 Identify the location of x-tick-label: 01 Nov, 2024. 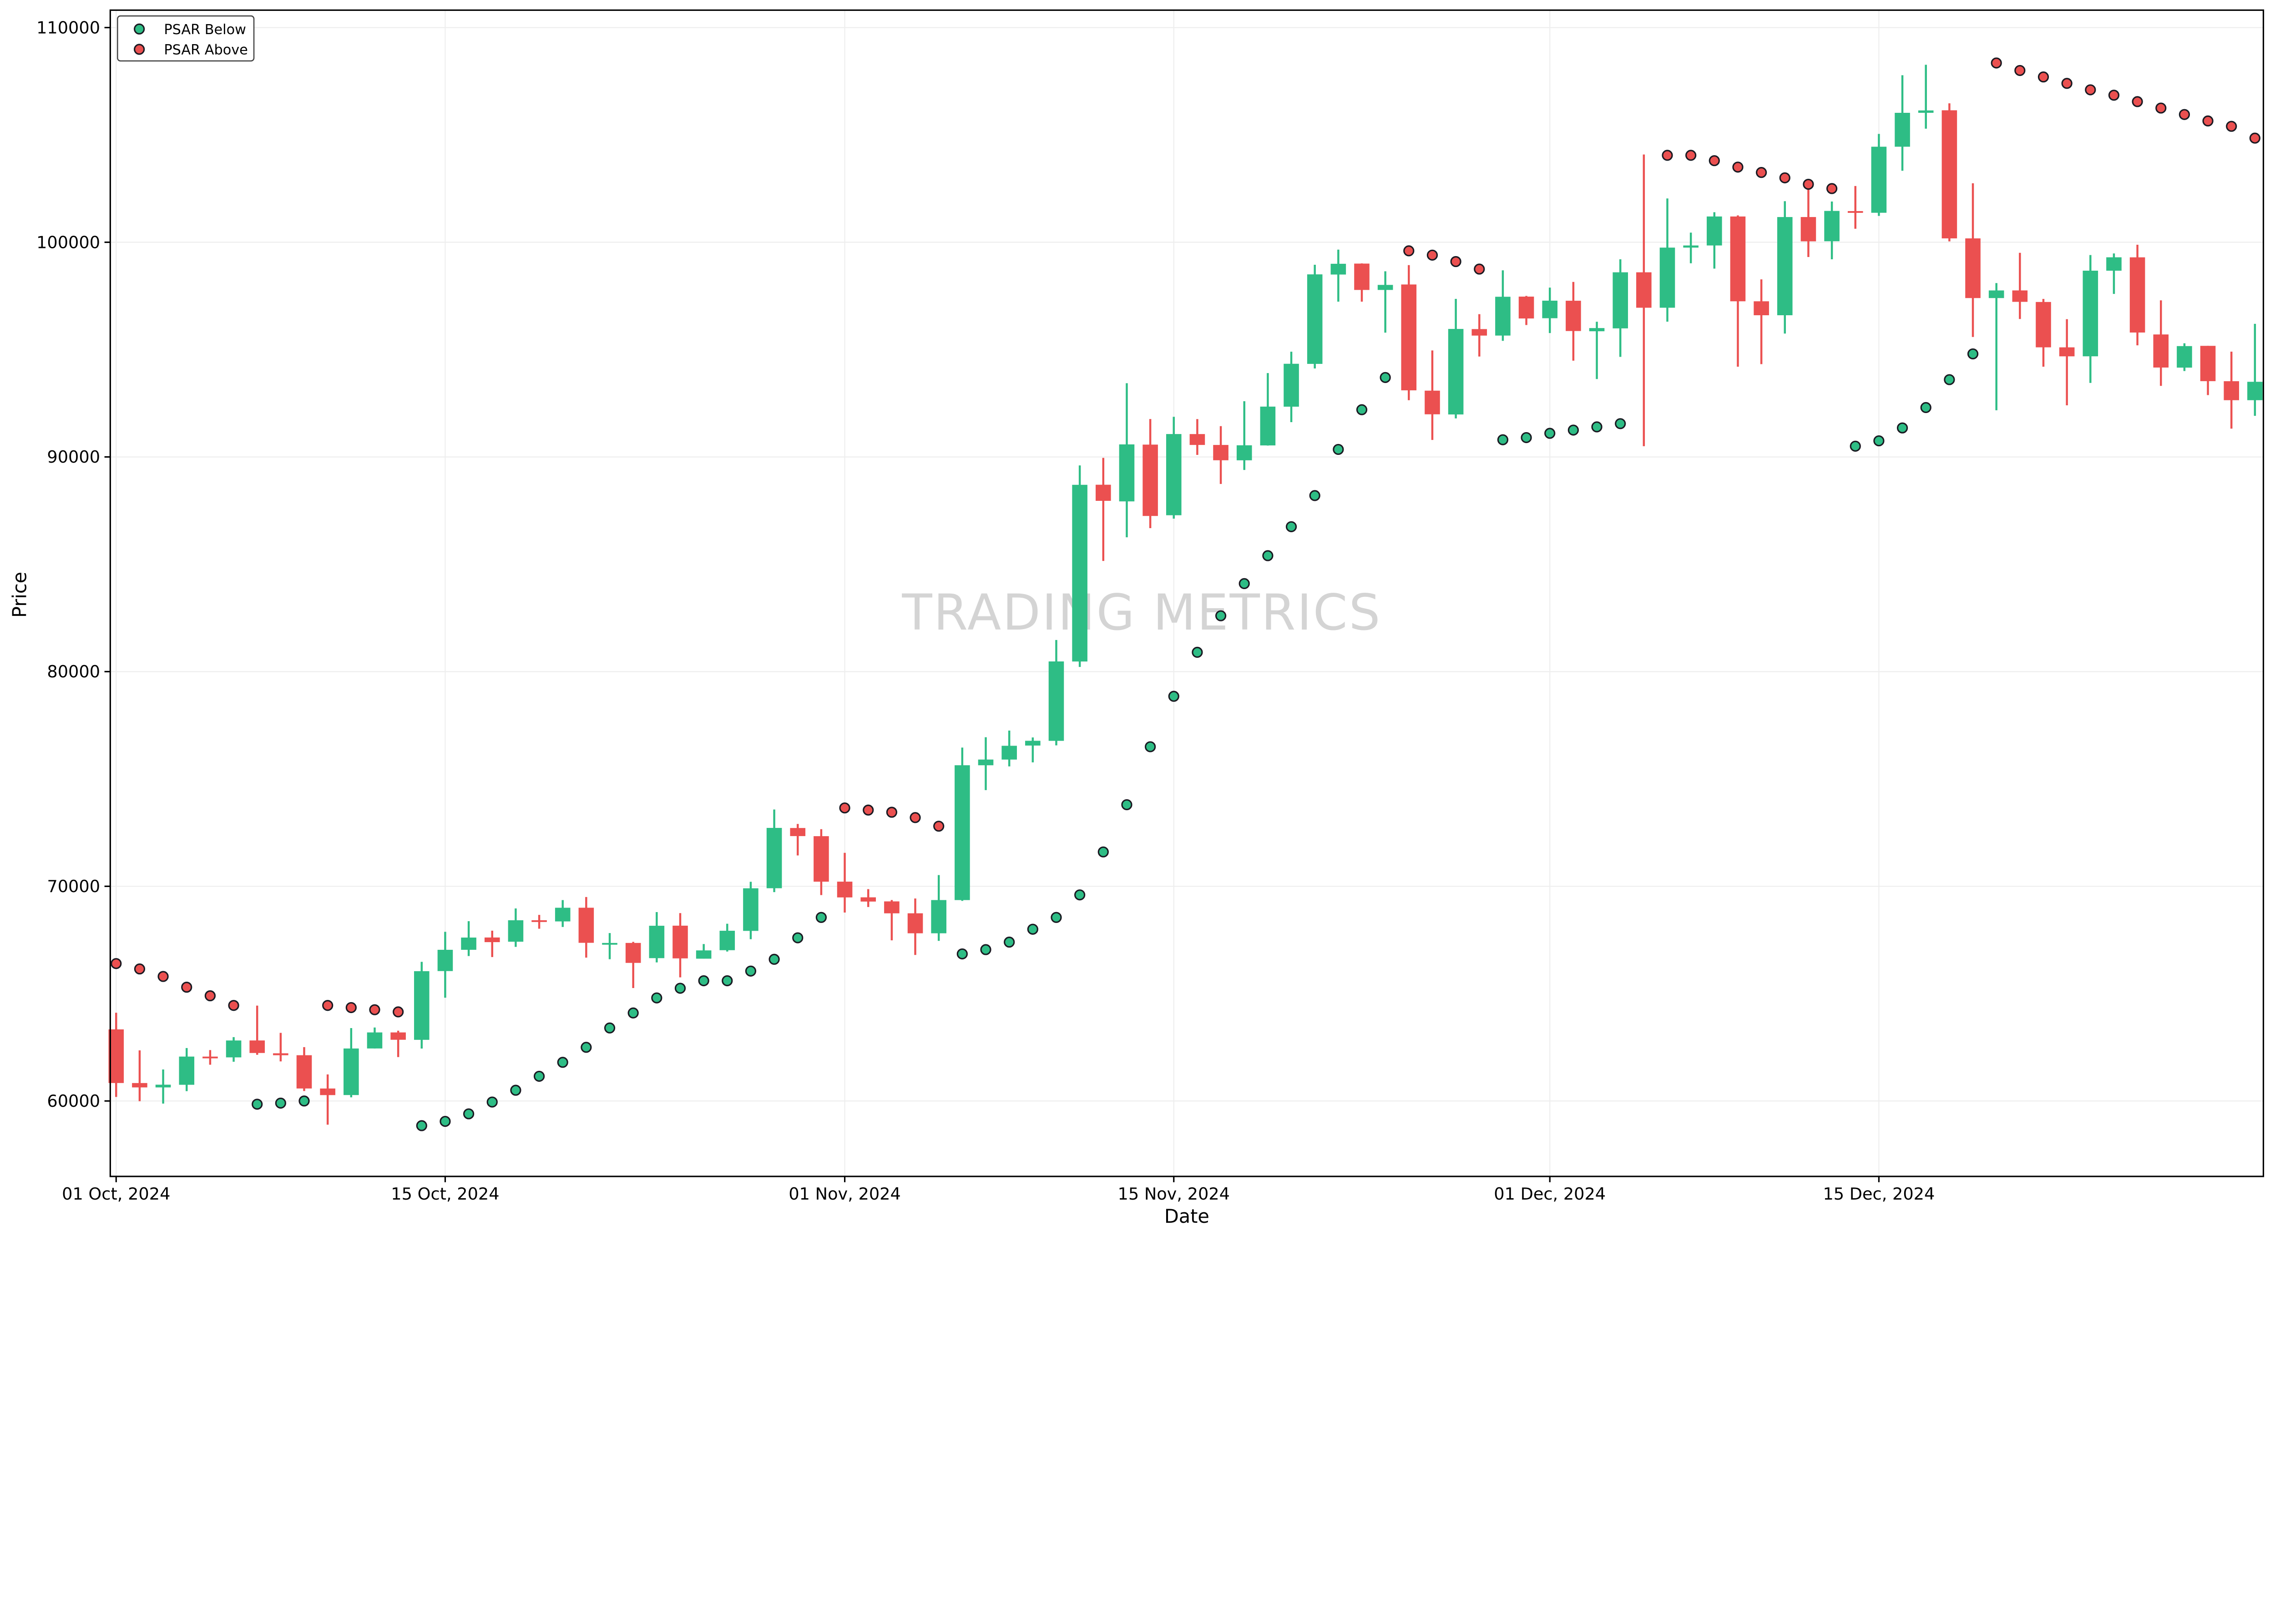
(845, 1194).